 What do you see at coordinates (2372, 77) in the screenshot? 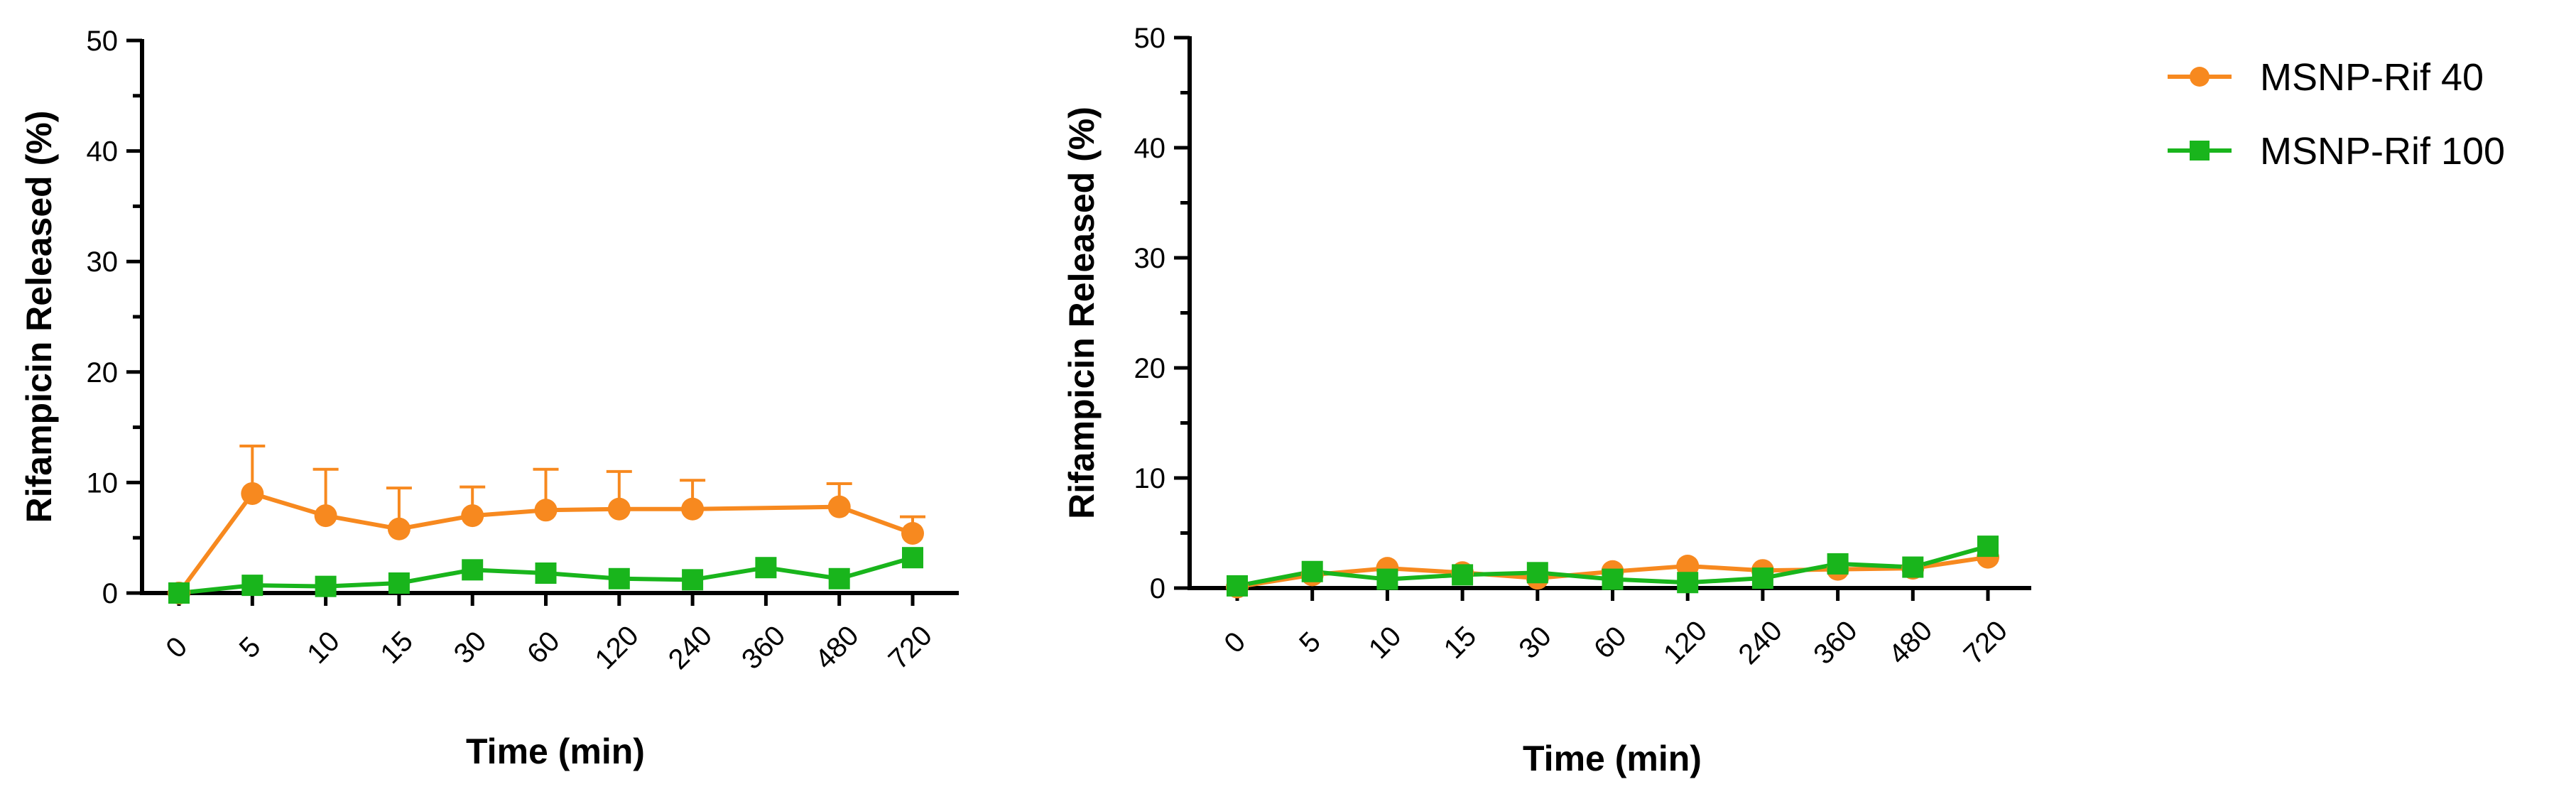
I see `legend-label-msnp-rif-40: MSNP-Rif 40` at bounding box center [2372, 77].